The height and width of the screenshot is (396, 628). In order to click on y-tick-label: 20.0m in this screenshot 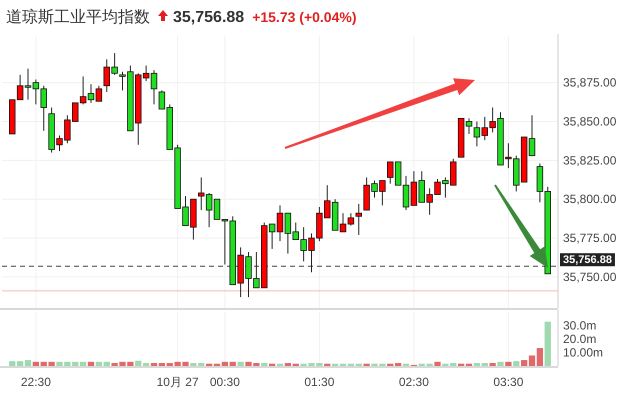, I will do `click(579, 339)`.